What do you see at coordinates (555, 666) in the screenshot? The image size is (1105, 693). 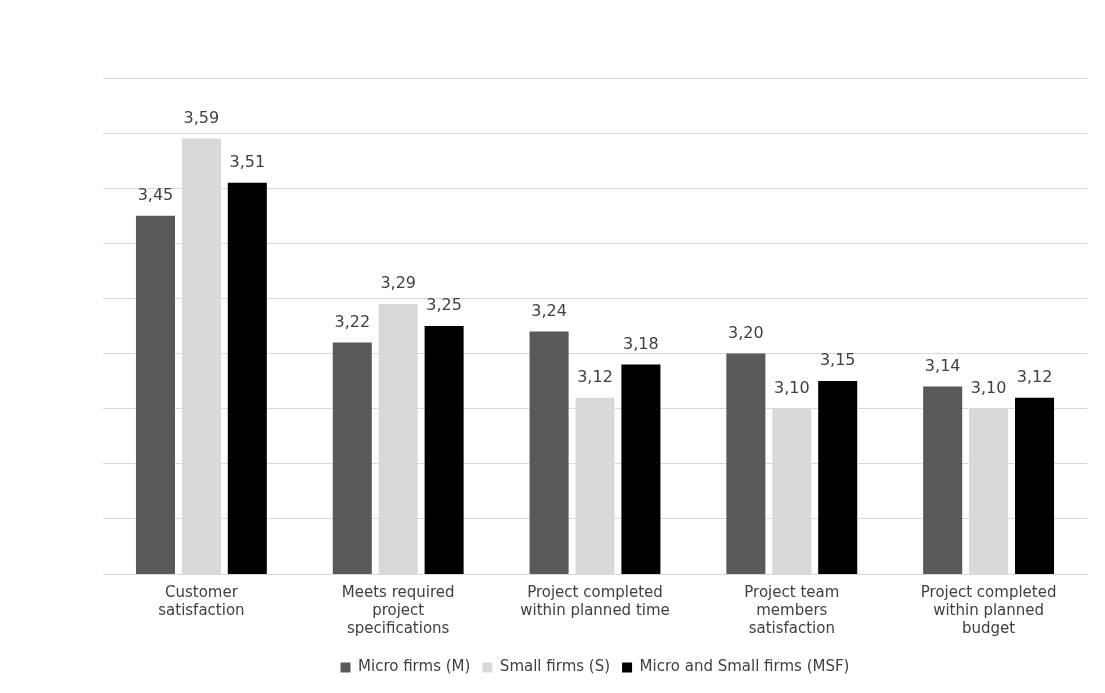 I see `legend-label: Small firms (S)` at bounding box center [555, 666].